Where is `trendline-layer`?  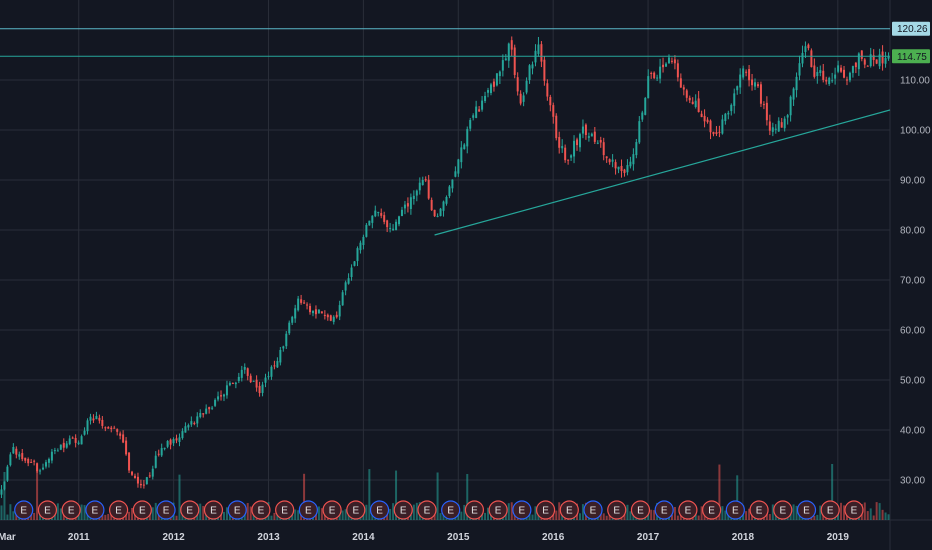 trendline-layer is located at coordinates (662, 172).